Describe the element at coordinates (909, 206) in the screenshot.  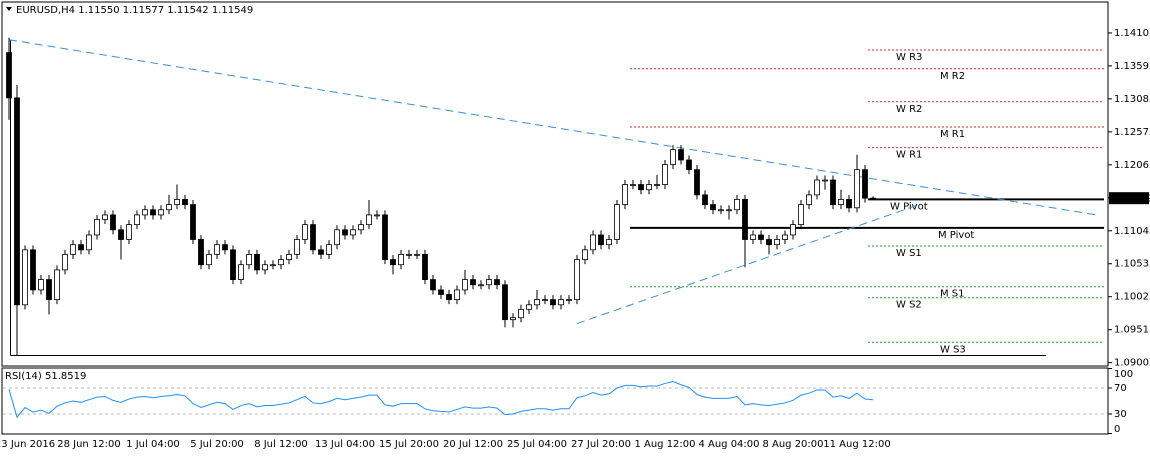
I see `pivot-label: W Pivot` at that location.